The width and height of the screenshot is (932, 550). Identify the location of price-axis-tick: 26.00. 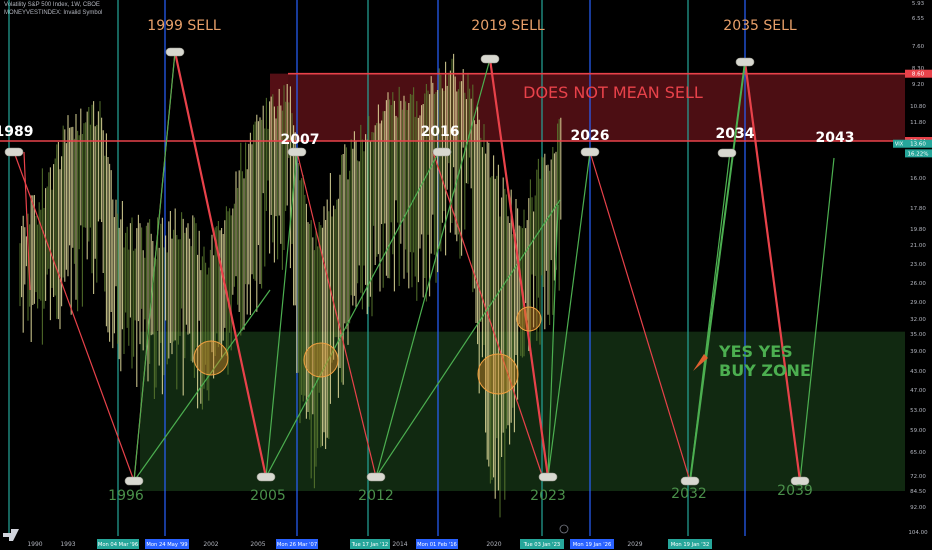
(918, 284).